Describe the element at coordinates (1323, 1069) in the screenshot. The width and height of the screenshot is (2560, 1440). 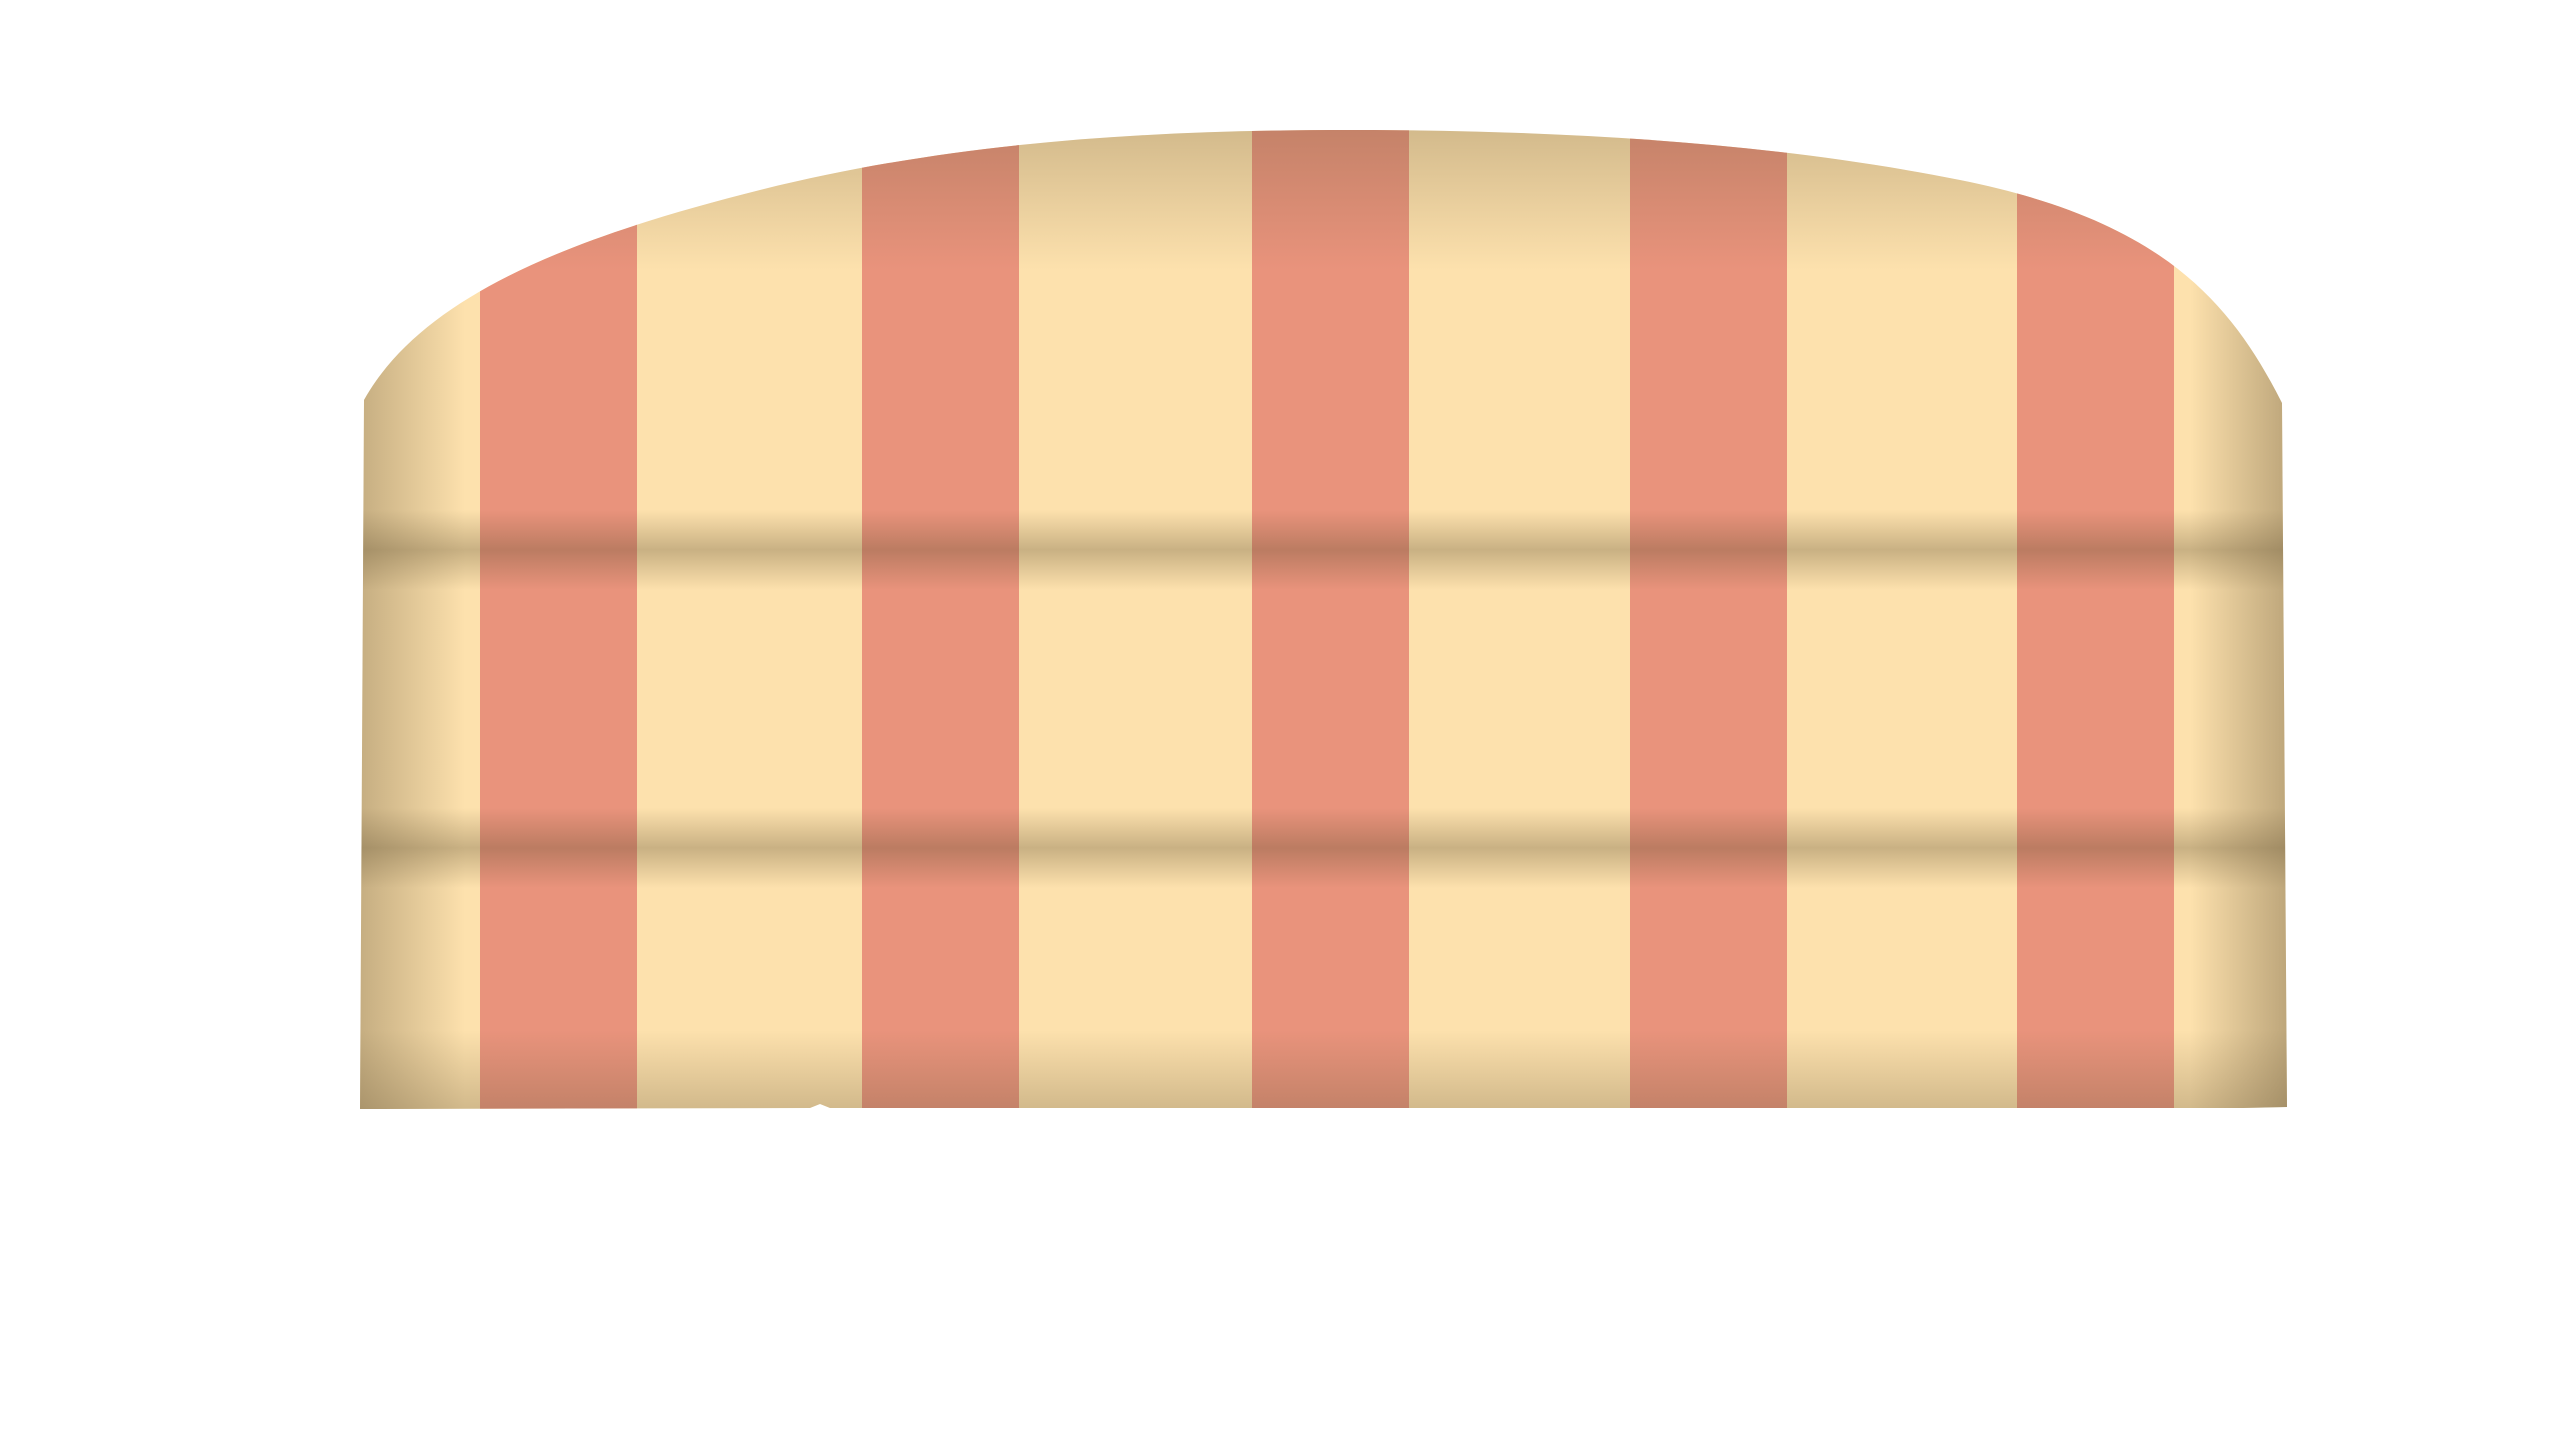
I see `bottom-shading` at that location.